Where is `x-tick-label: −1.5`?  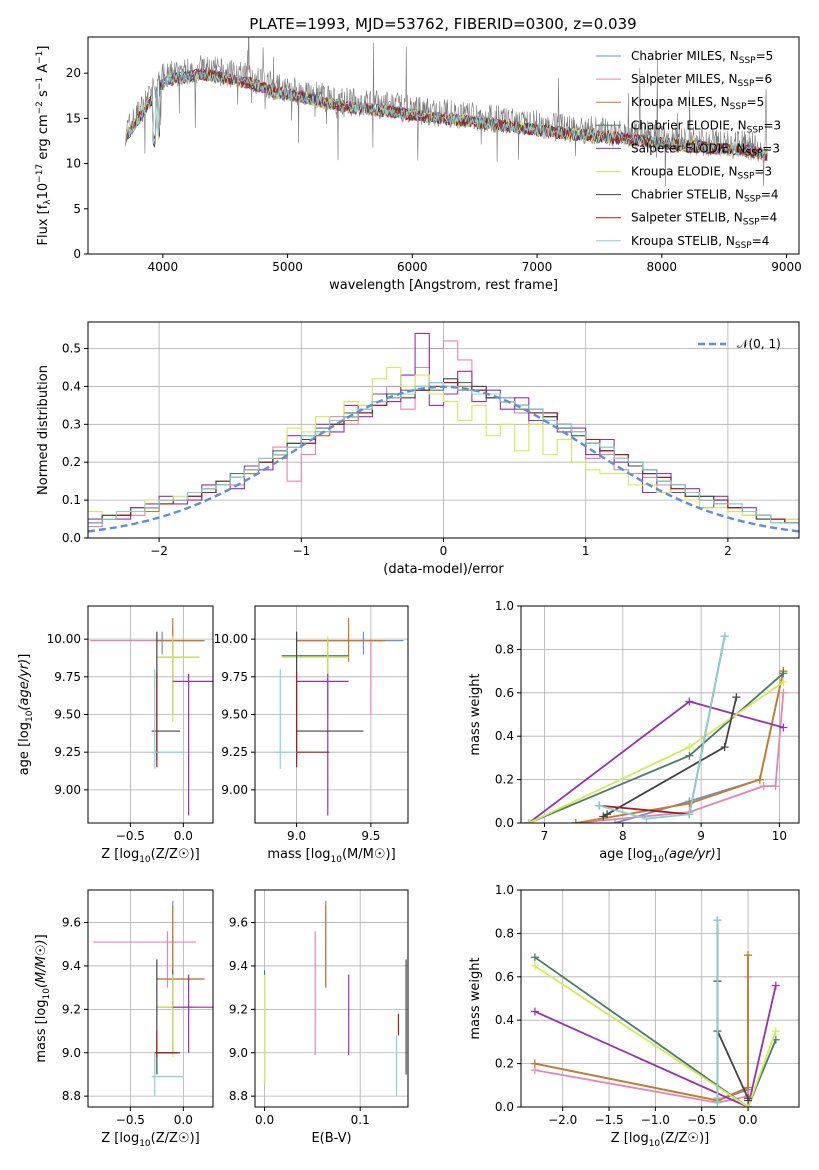 x-tick-label: −1.5 is located at coordinates (608, 1120).